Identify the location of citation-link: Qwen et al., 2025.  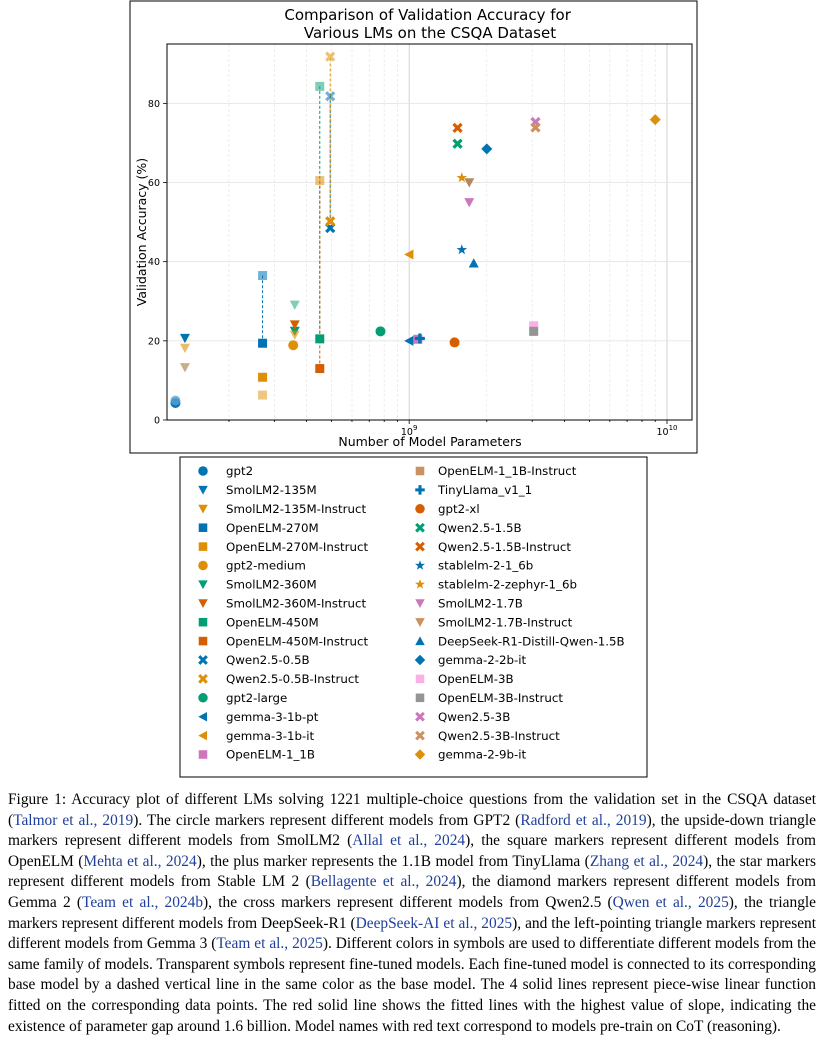
(670, 902).